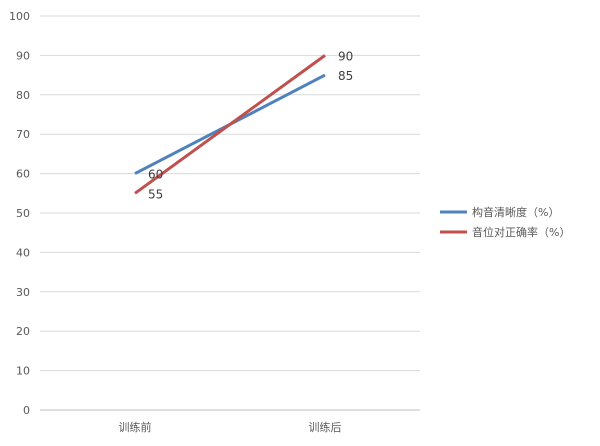 The image size is (600, 446). I want to click on x-axis: 训练前 训练后, so click(230, 427).